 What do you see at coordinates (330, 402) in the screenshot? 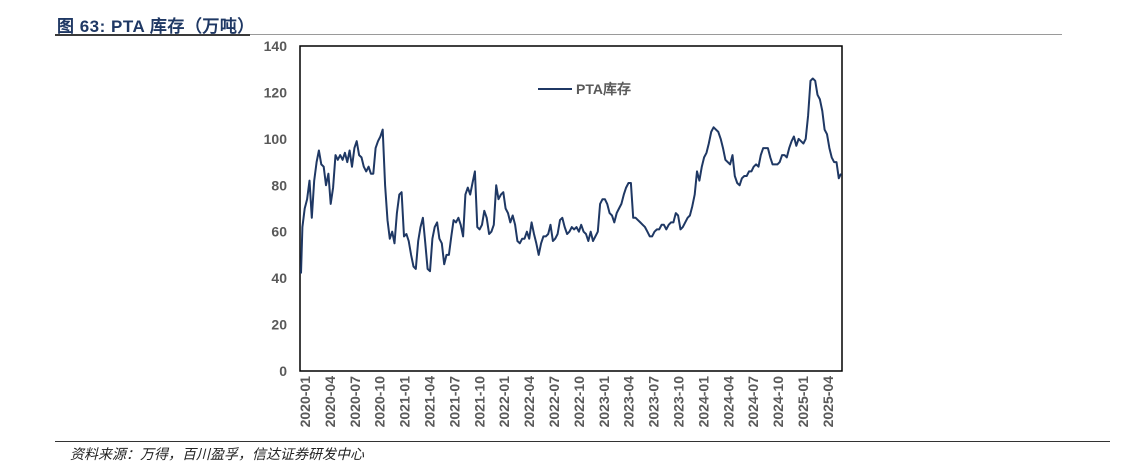
I see `x-tick-label: 2020-04` at bounding box center [330, 402].